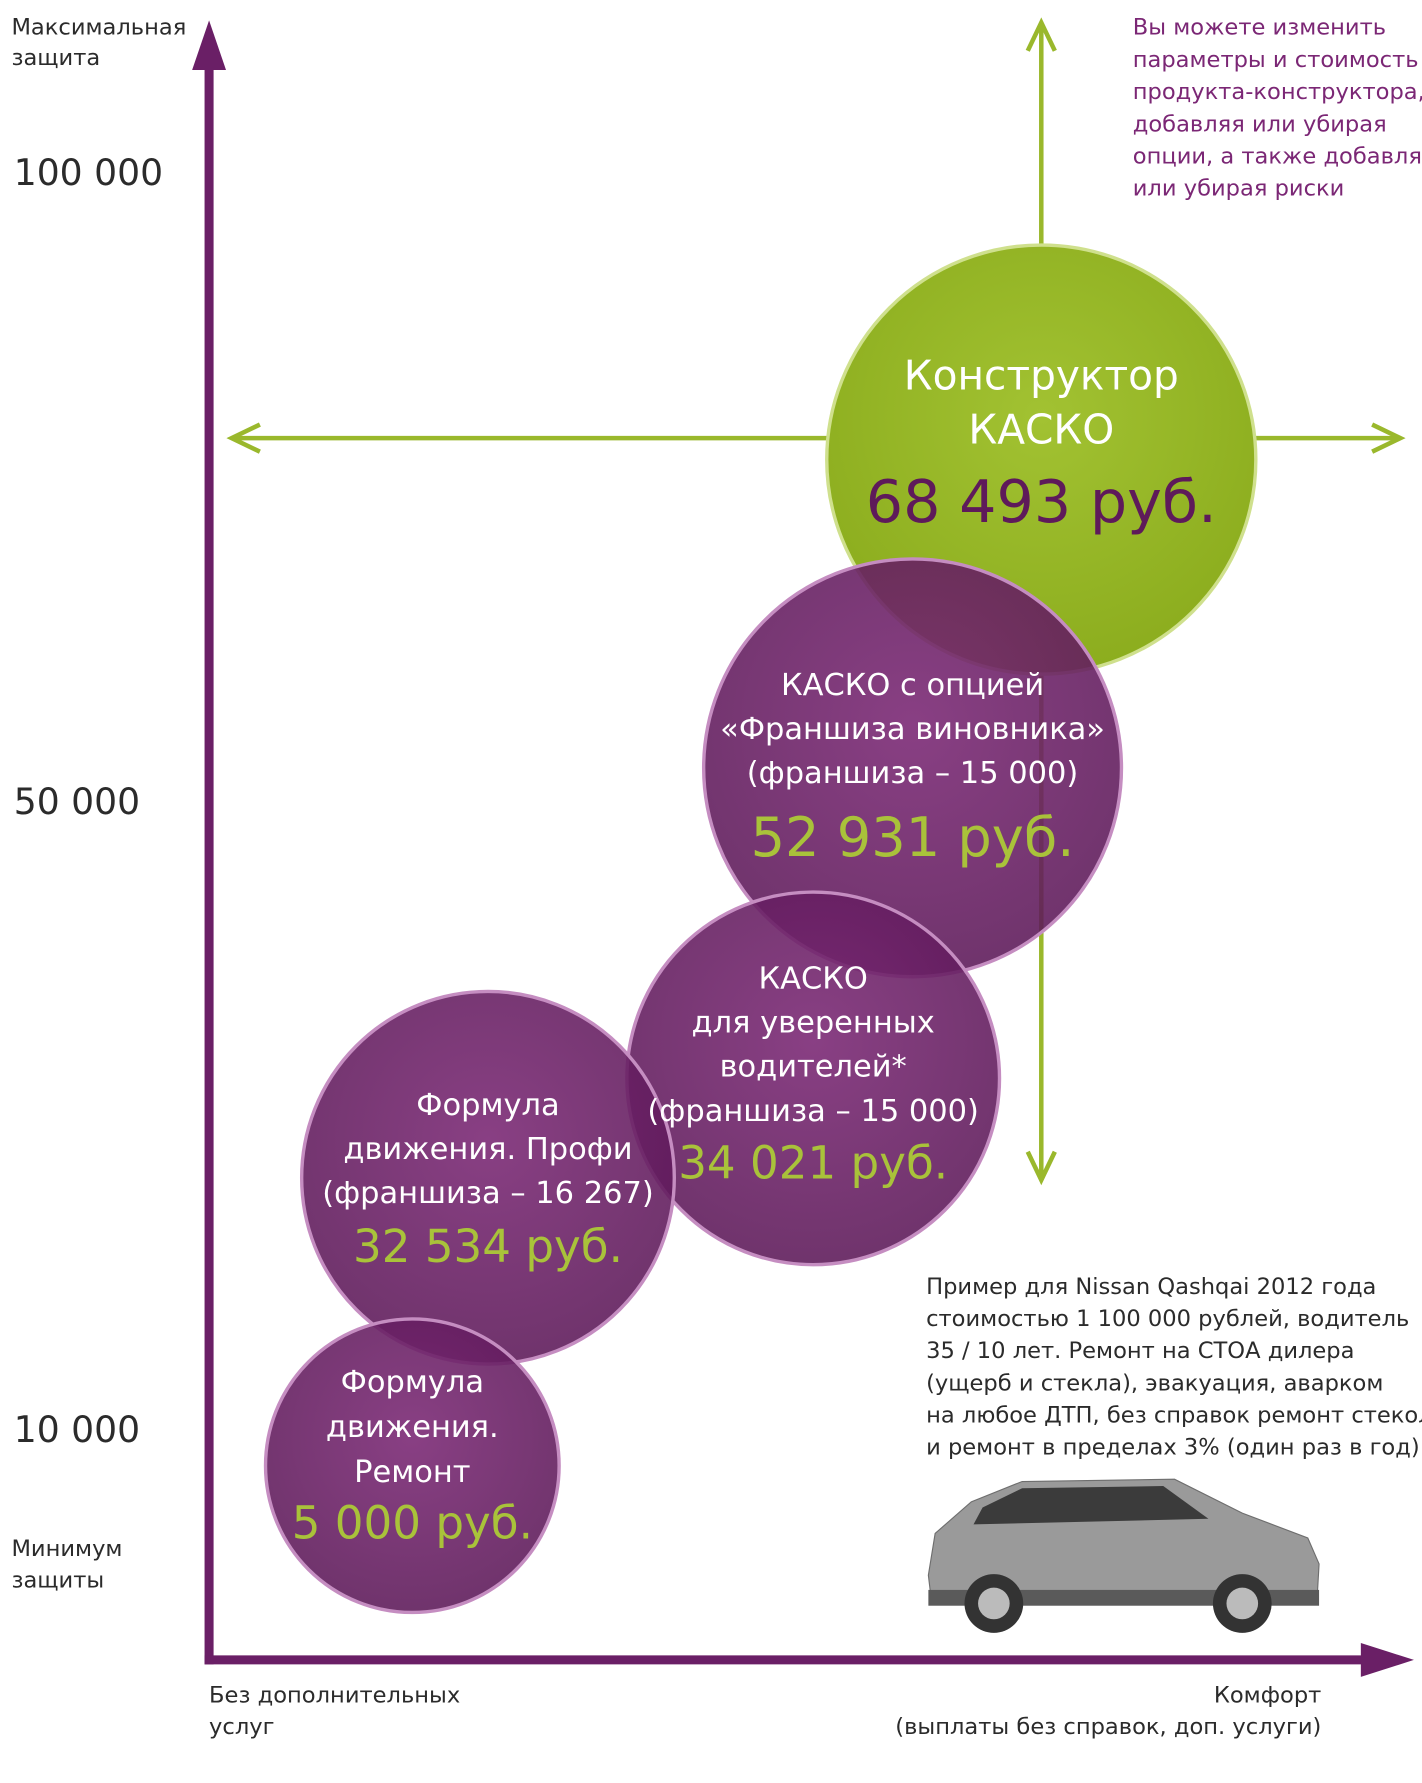 The image size is (1422, 1783). What do you see at coordinates (1041, 502) in the screenshot?
I see `bubble-price: 68 493 руб.` at bounding box center [1041, 502].